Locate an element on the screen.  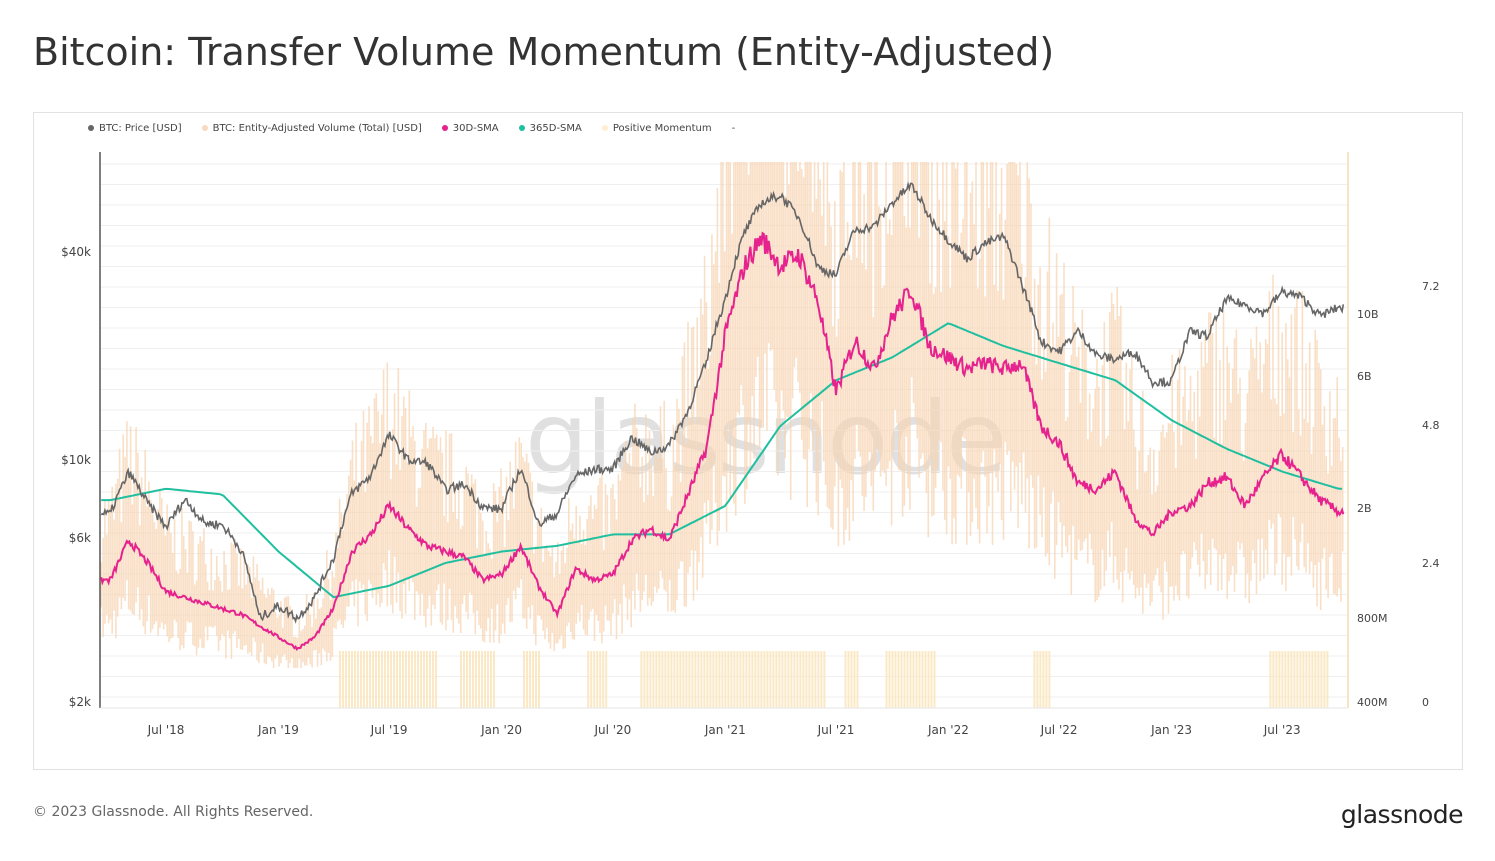
brand-logo: glassnode is located at coordinates (1402, 814).